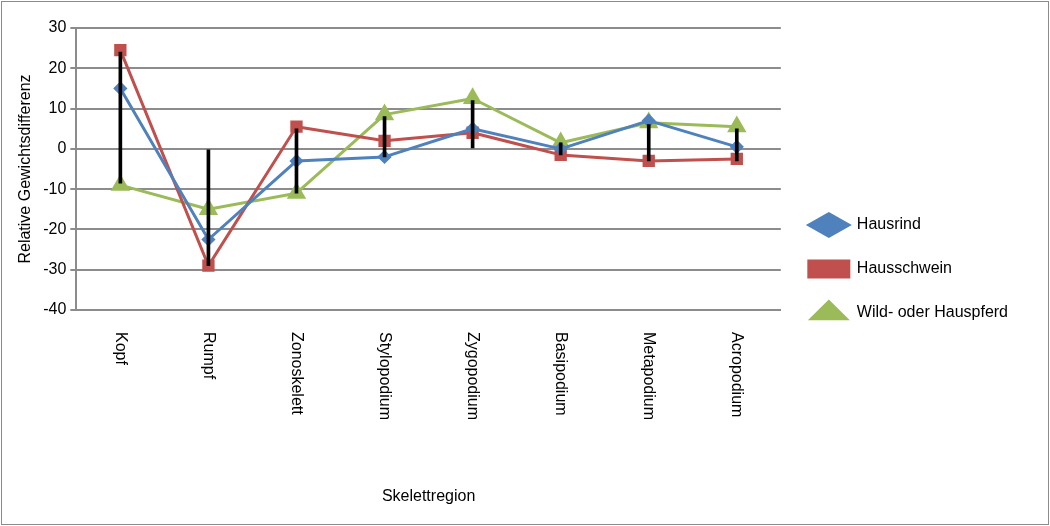 The image size is (1050, 526). I want to click on x-tick-label: Kopf, so click(121, 349).